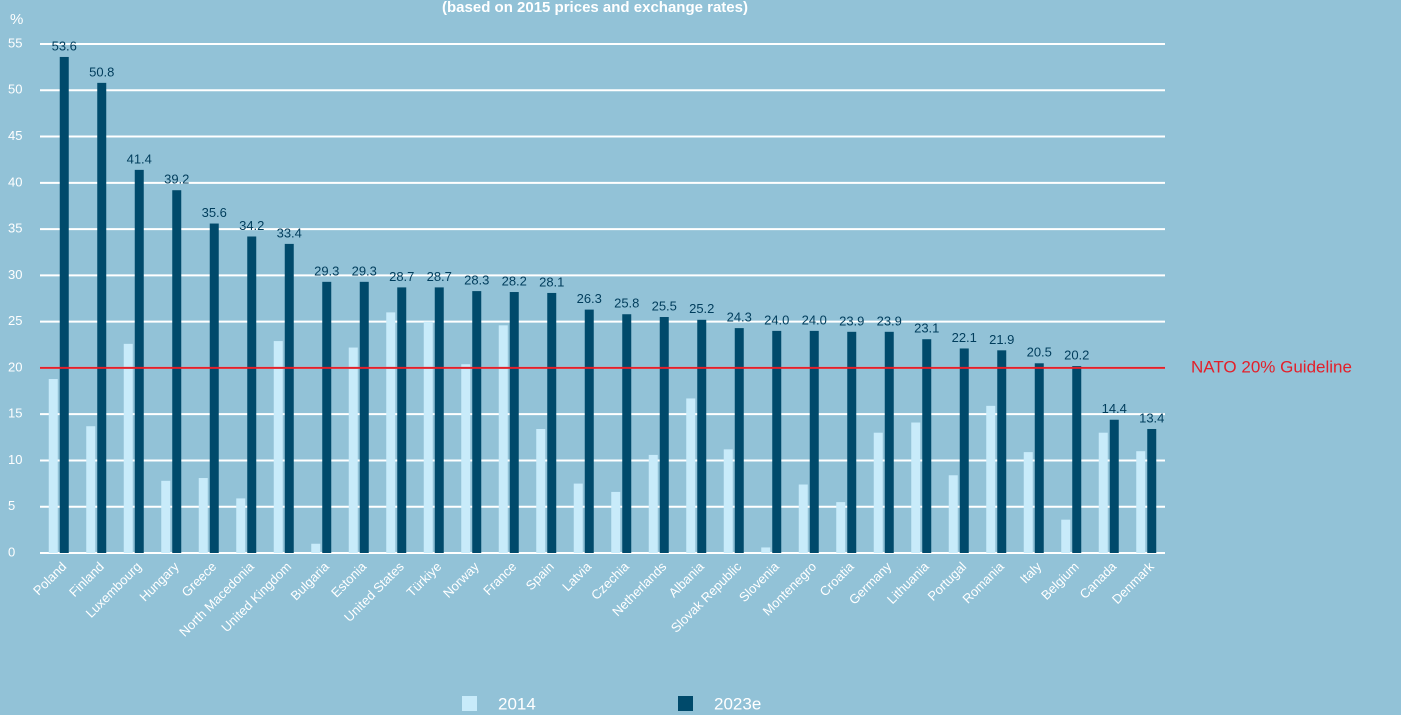  Describe the element at coordinates (16, 19) in the screenshot. I see `y-axis-label: %` at that location.